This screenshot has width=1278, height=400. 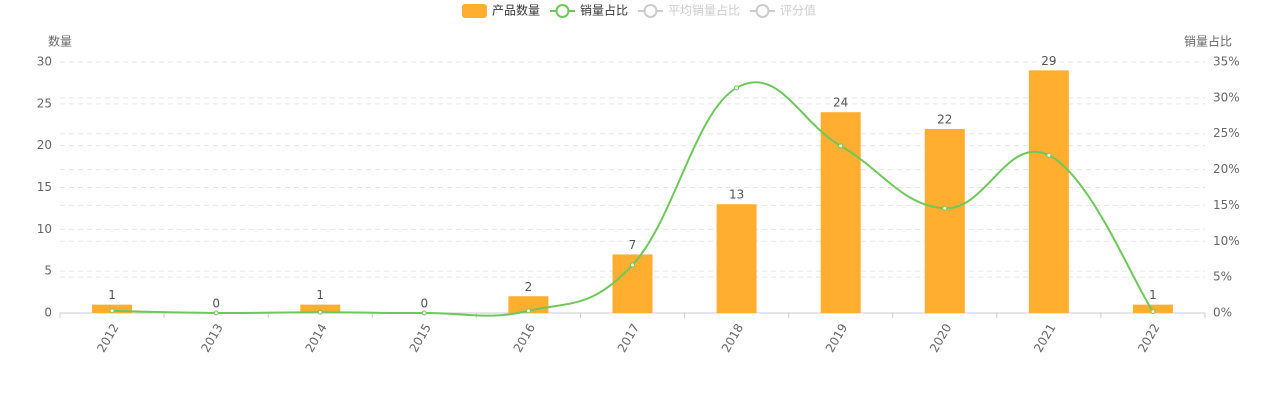 I want to click on y2-tick-label: 15%, so click(x=1226, y=205).